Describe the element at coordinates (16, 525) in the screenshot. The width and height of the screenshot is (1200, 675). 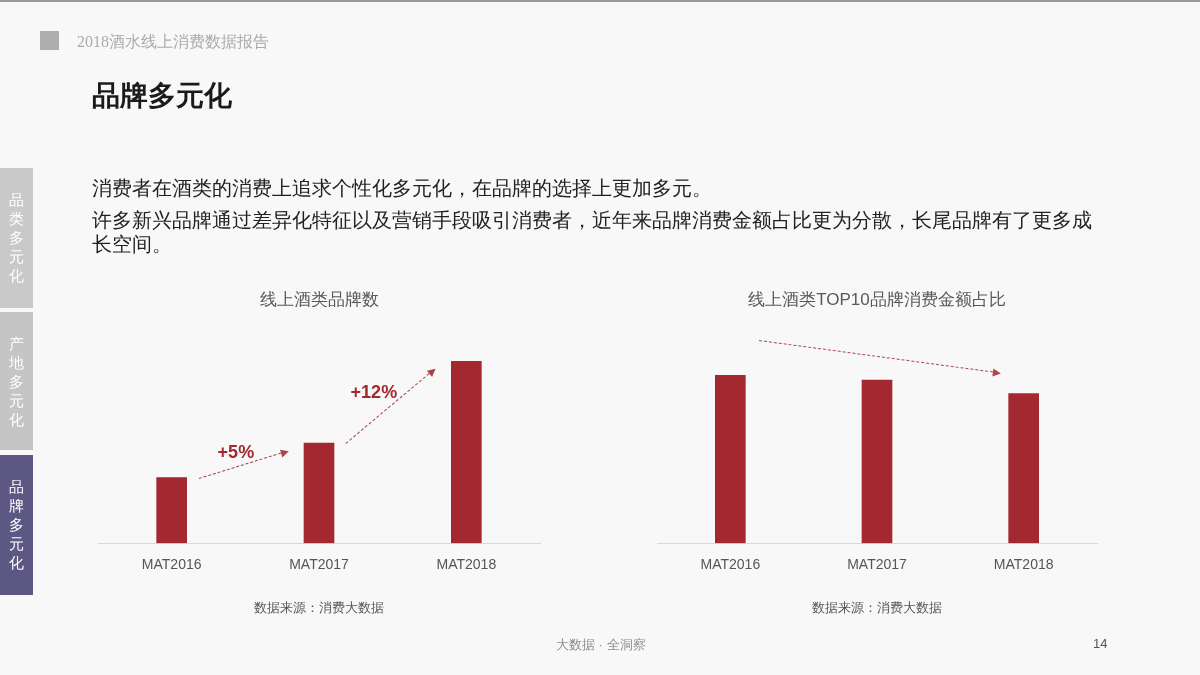
I see `side-tab: 品牌多元化` at that location.